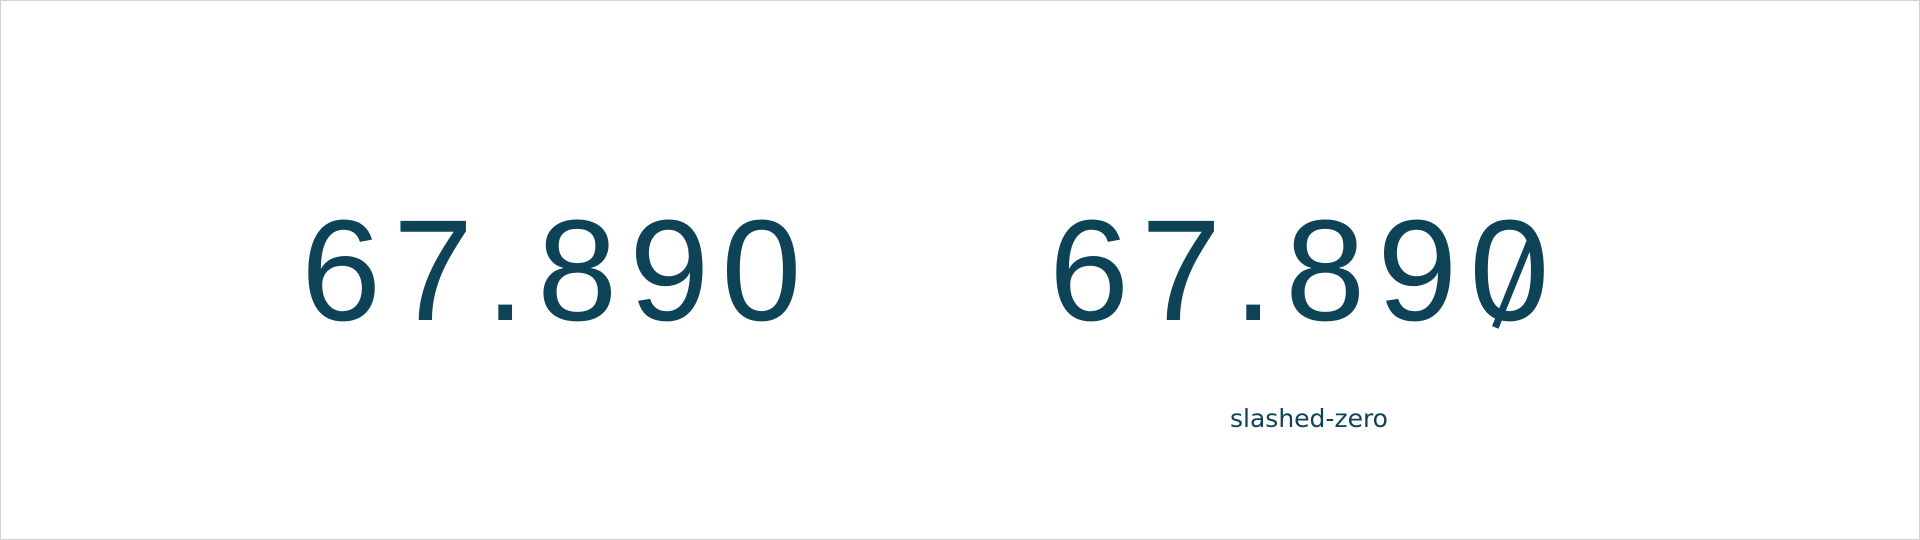 Image resolution: width=1920 pixels, height=540 pixels. What do you see at coordinates (1309, 418) in the screenshot?
I see `feature-caption: slashed-zero` at bounding box center [1309, 418].